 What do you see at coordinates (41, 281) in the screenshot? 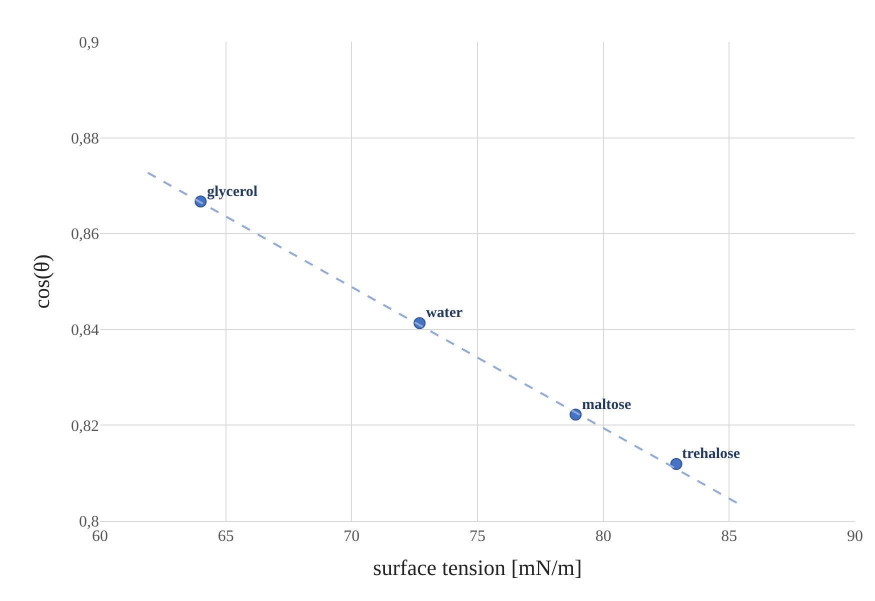
I see `y-axis-title: cos(θ)` at bounding box center [41, 281].